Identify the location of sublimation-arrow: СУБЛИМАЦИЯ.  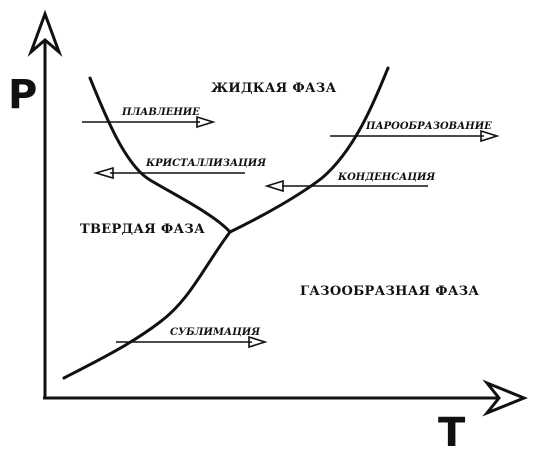
(192, 338).